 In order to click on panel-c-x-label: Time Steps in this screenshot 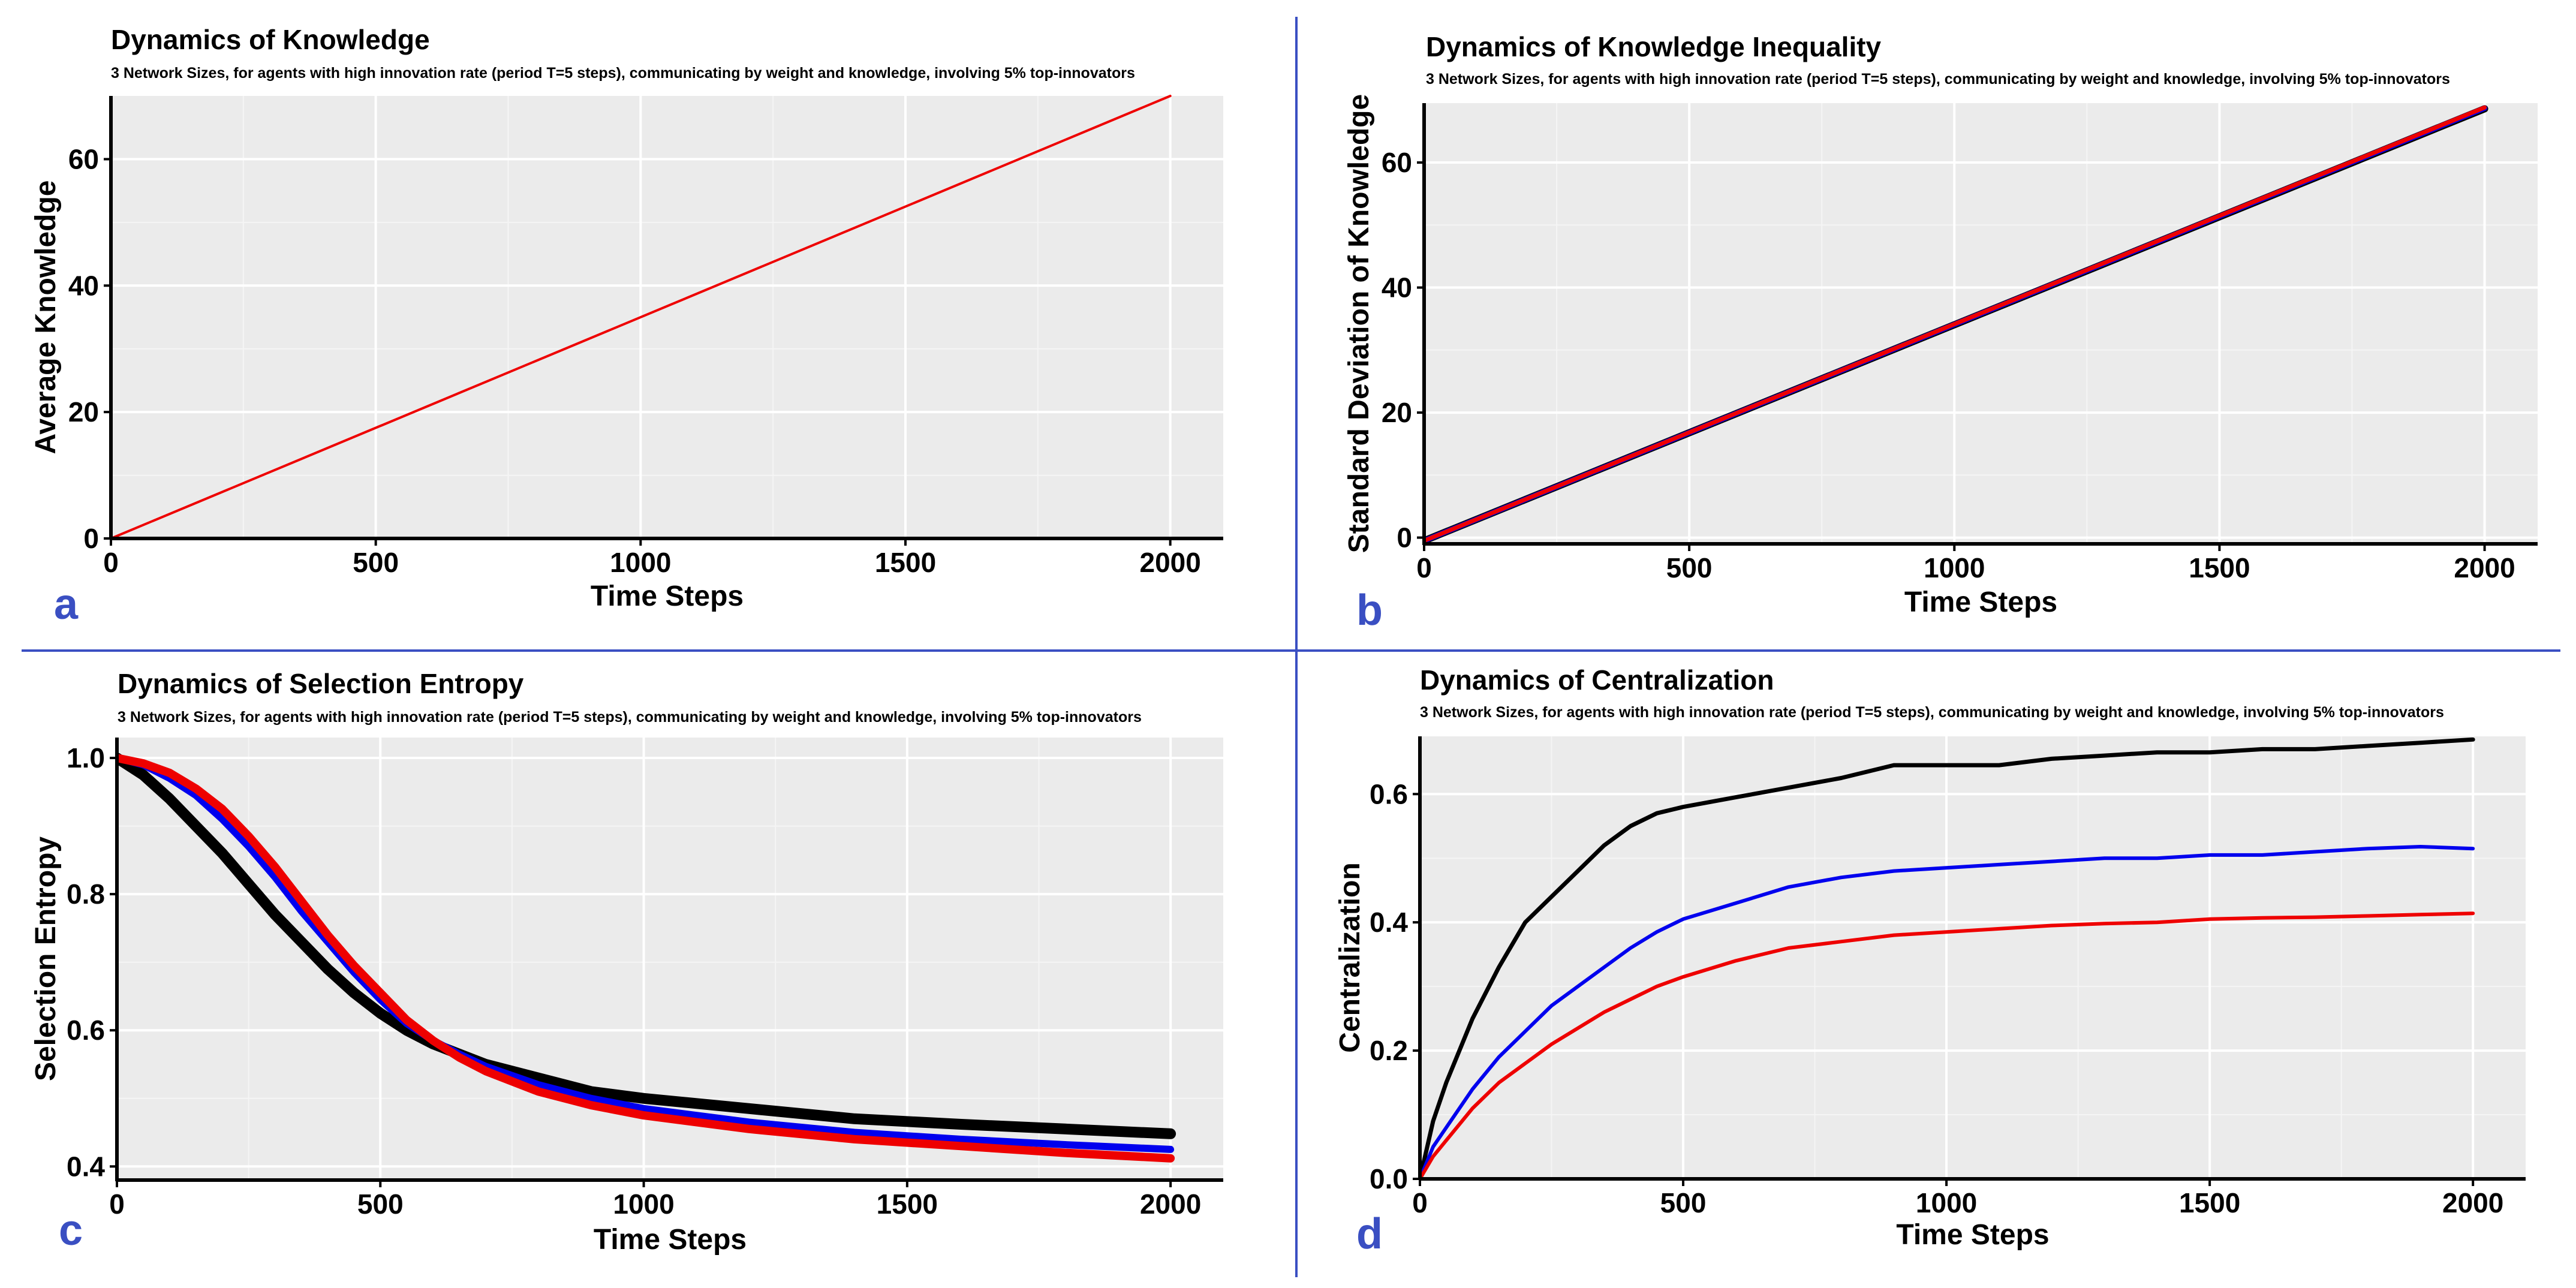, I will do `click(670, 1240)`.